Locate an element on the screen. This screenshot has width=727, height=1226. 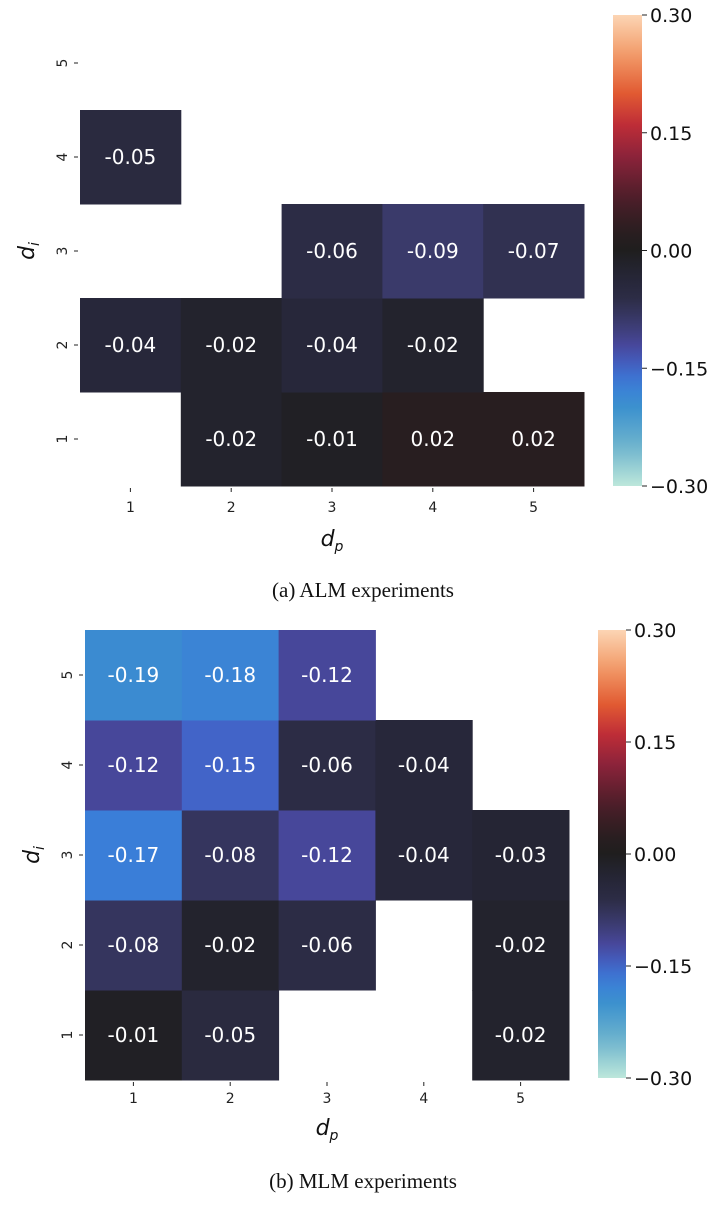
cell-value-label: -0.07 is located at coordinates (534, 251).